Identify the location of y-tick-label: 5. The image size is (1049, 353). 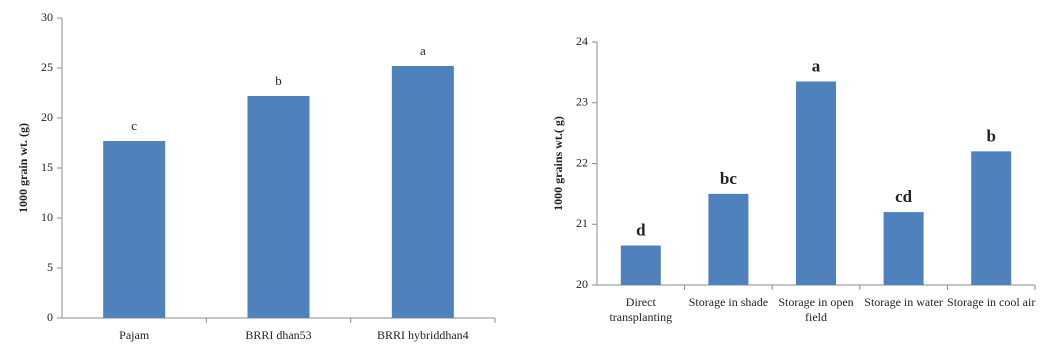
(50, 267).